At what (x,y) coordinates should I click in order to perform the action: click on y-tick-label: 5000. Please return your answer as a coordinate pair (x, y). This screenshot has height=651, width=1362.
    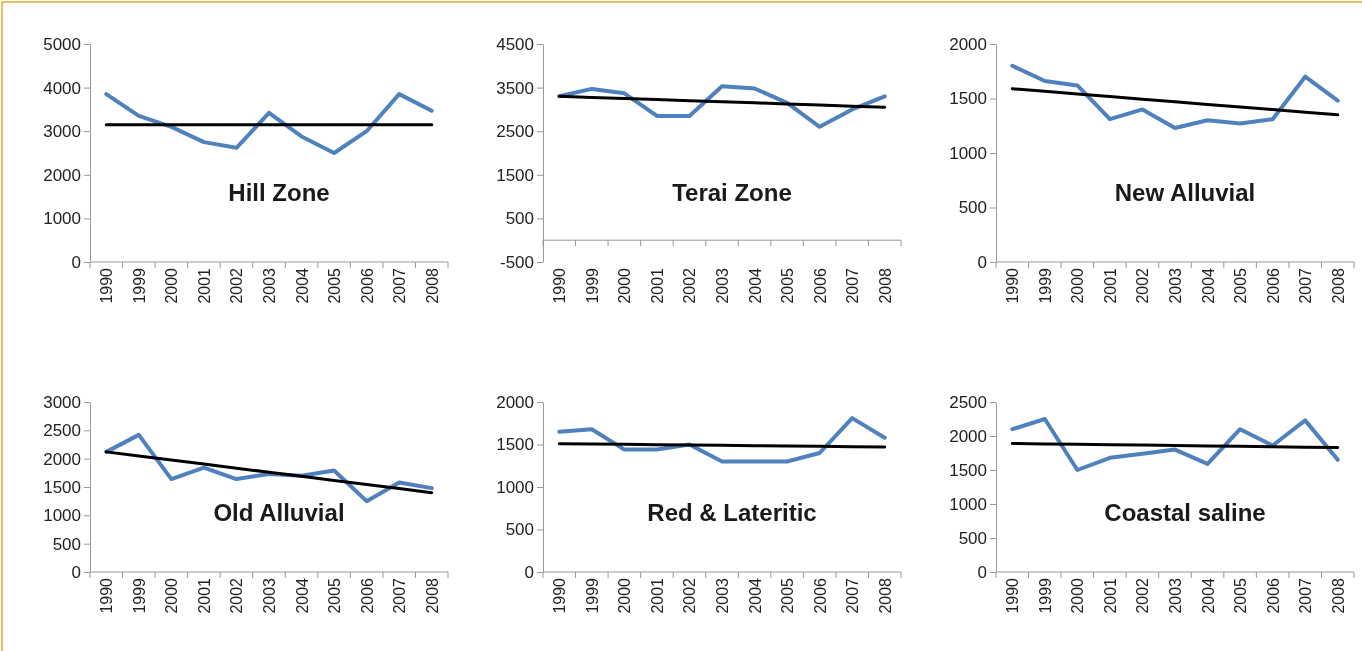
    Looking at the image, I should click on (62, 44).